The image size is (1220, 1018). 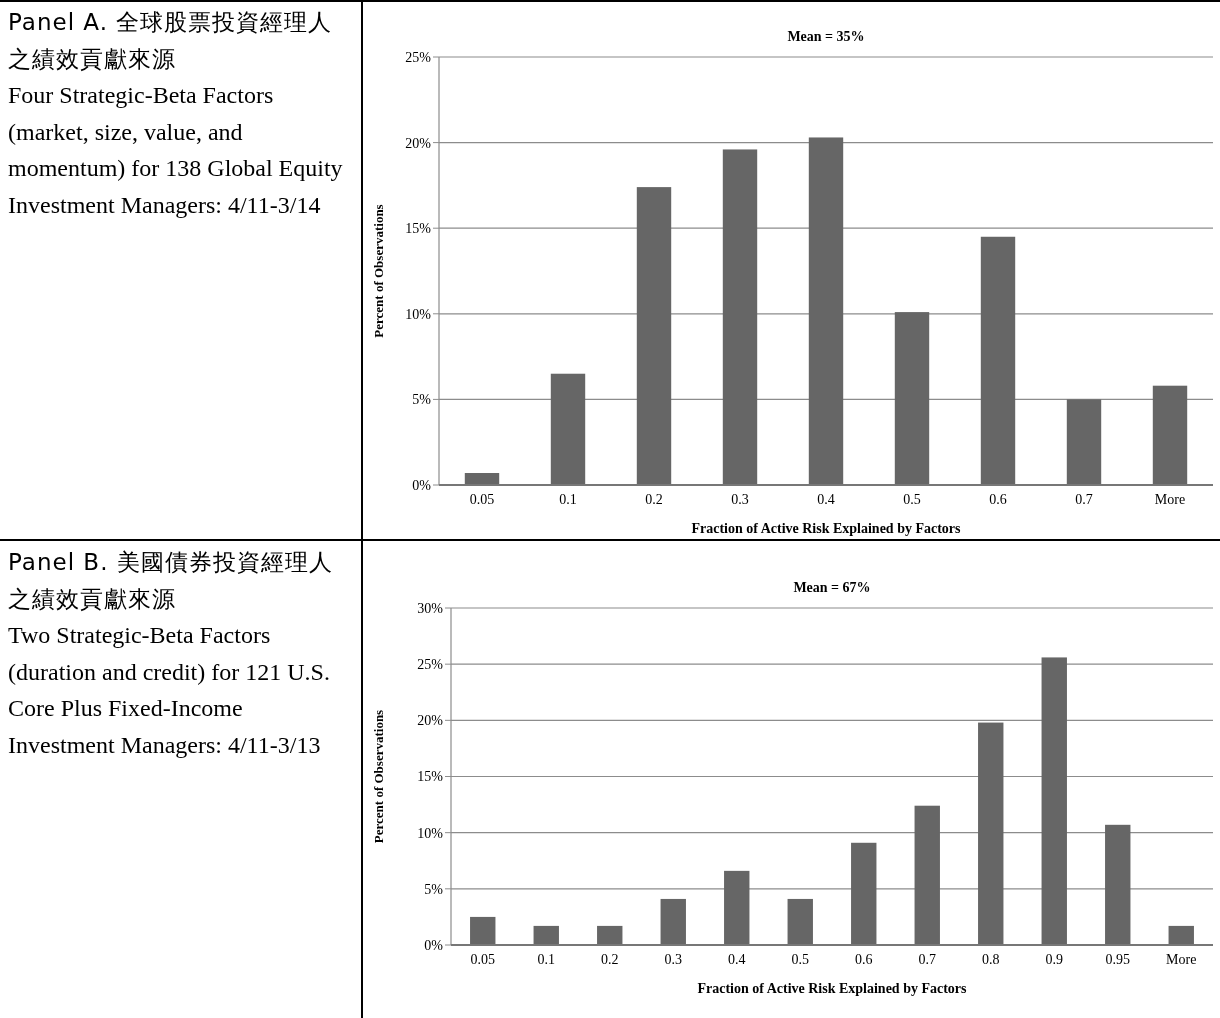 What do you see at coordinates (826, 36) in the screenshot?
I see `chart-title: Mean = 35%` at bounding box center [826, 36].